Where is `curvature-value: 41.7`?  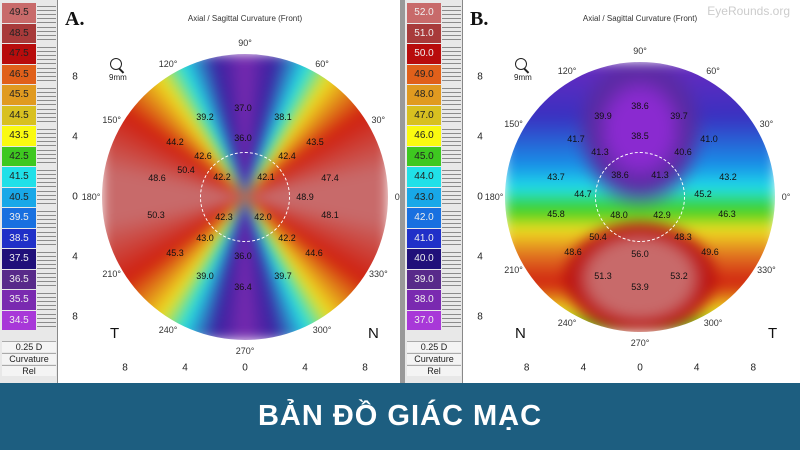
curvature-value: 41.7 is located at coordinates (576, 139).